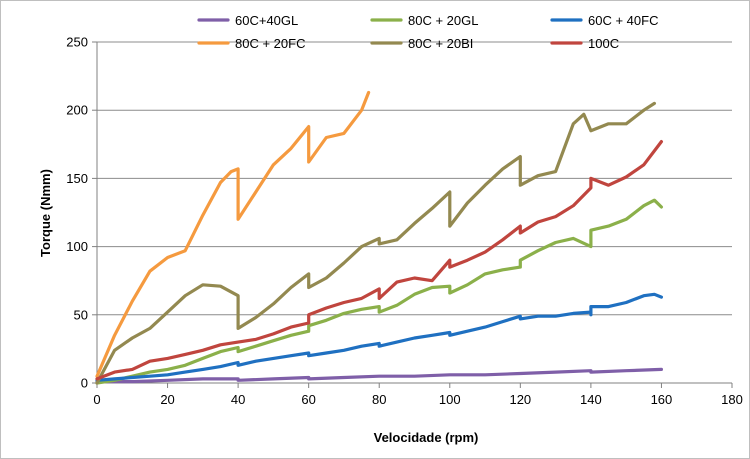 This screenshot has width=750, height=459. Describe the element at coordinates (266, 20) in the screenshot. I see `legend-label: 60C+40GL` at that location.